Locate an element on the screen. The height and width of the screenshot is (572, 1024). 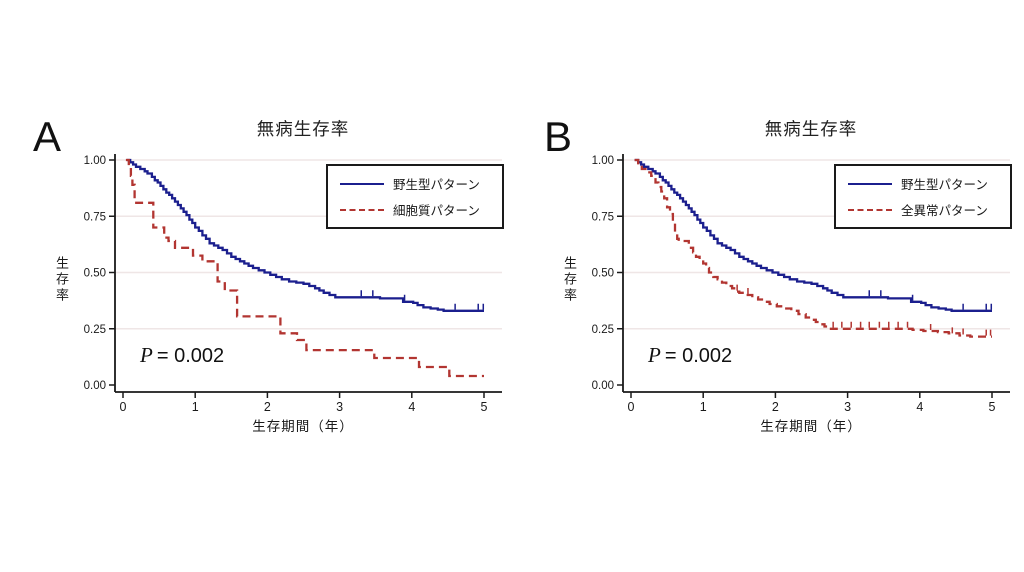
legend-box: 野生型パターン 全異常パターン is located at coordinates (923, 196).